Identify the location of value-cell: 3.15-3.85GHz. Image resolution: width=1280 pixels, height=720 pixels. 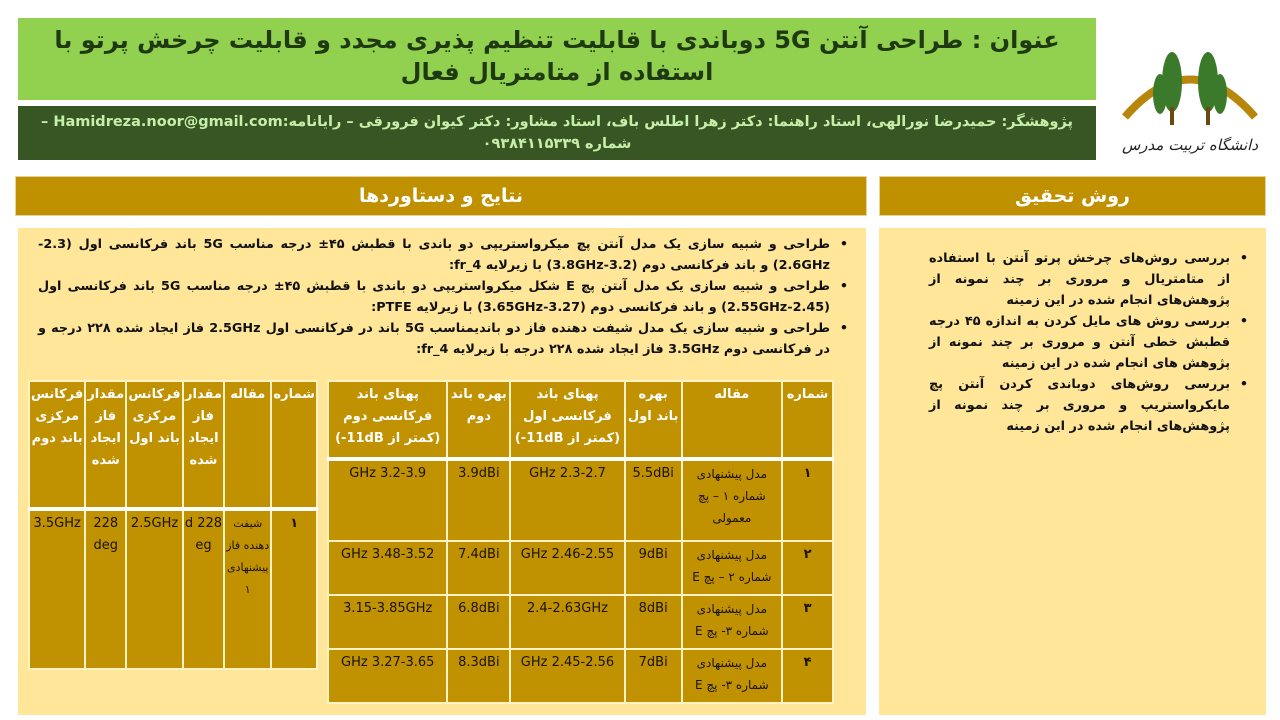
(387, 622).